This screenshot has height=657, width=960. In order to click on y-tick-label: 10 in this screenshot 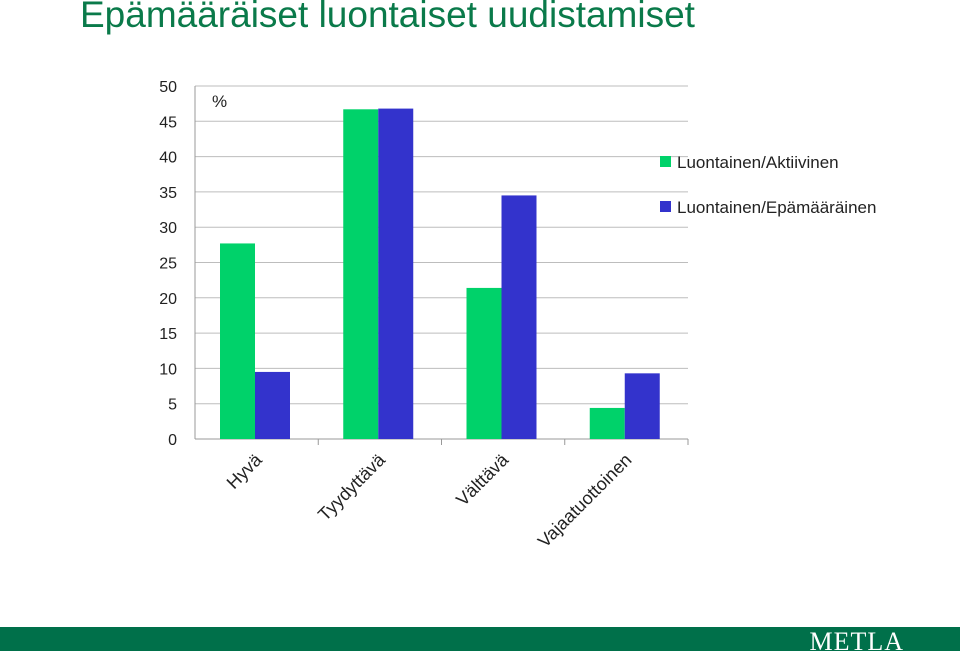, I will do `click(168, 369)`.